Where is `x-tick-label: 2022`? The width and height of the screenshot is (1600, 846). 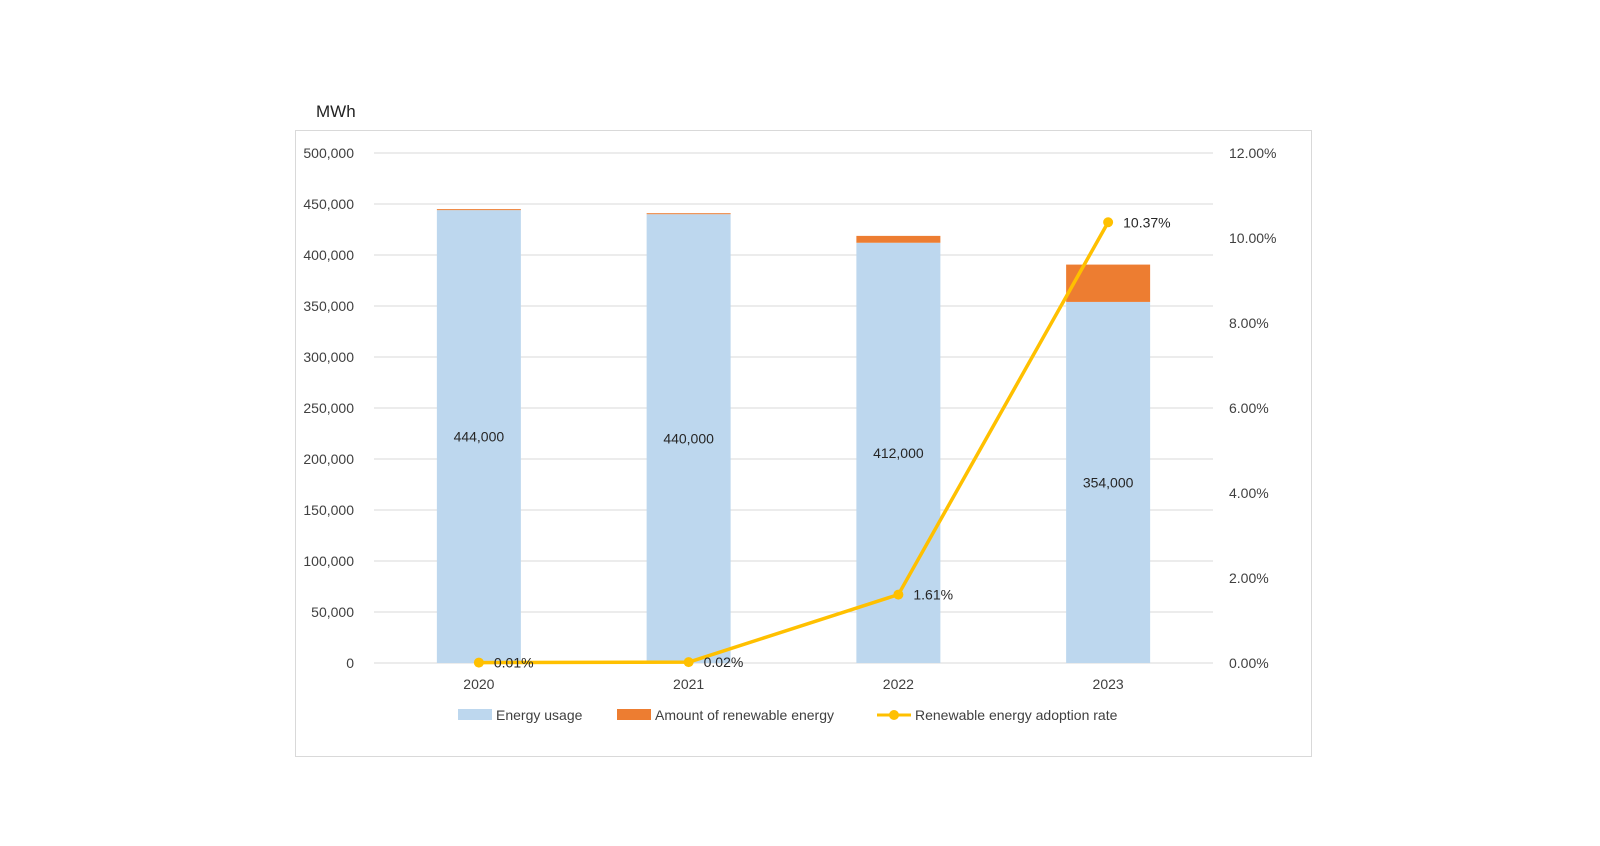 x-tick-label: 2022 is located at coordinates (898, 684).